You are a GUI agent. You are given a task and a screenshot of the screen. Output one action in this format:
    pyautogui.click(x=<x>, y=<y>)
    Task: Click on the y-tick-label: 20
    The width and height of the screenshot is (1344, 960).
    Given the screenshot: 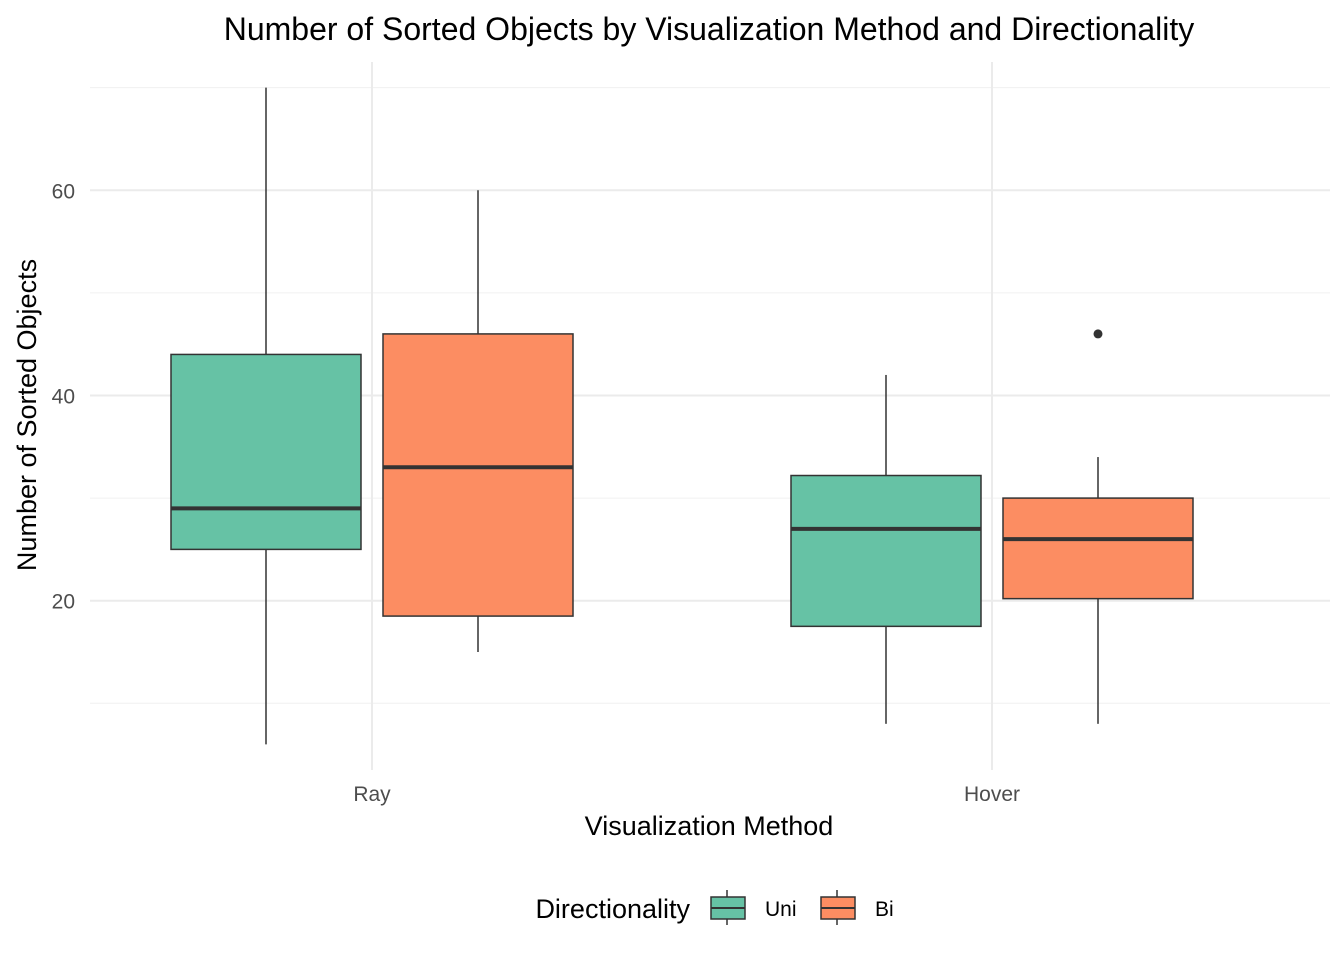 What is the action you would take?
    pyautogui.click(x=63, y=602)
    